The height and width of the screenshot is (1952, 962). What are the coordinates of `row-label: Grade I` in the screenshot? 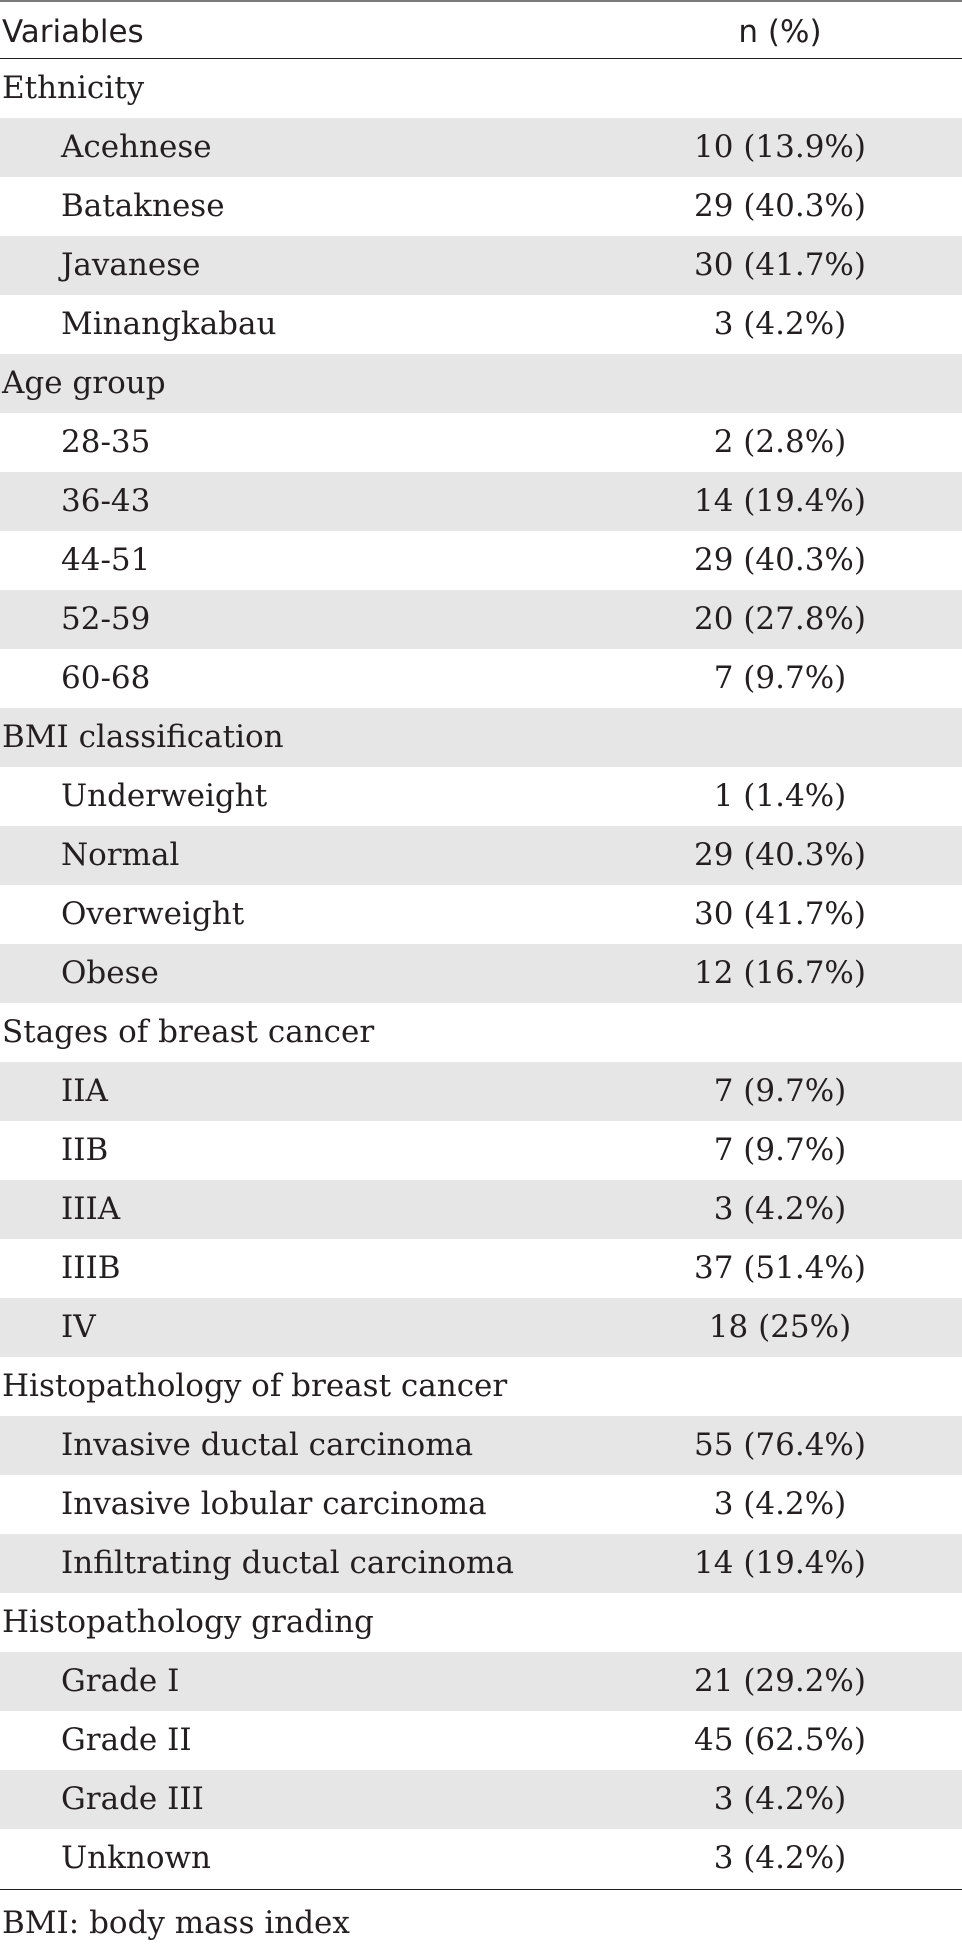 It's located at (120, 1681).